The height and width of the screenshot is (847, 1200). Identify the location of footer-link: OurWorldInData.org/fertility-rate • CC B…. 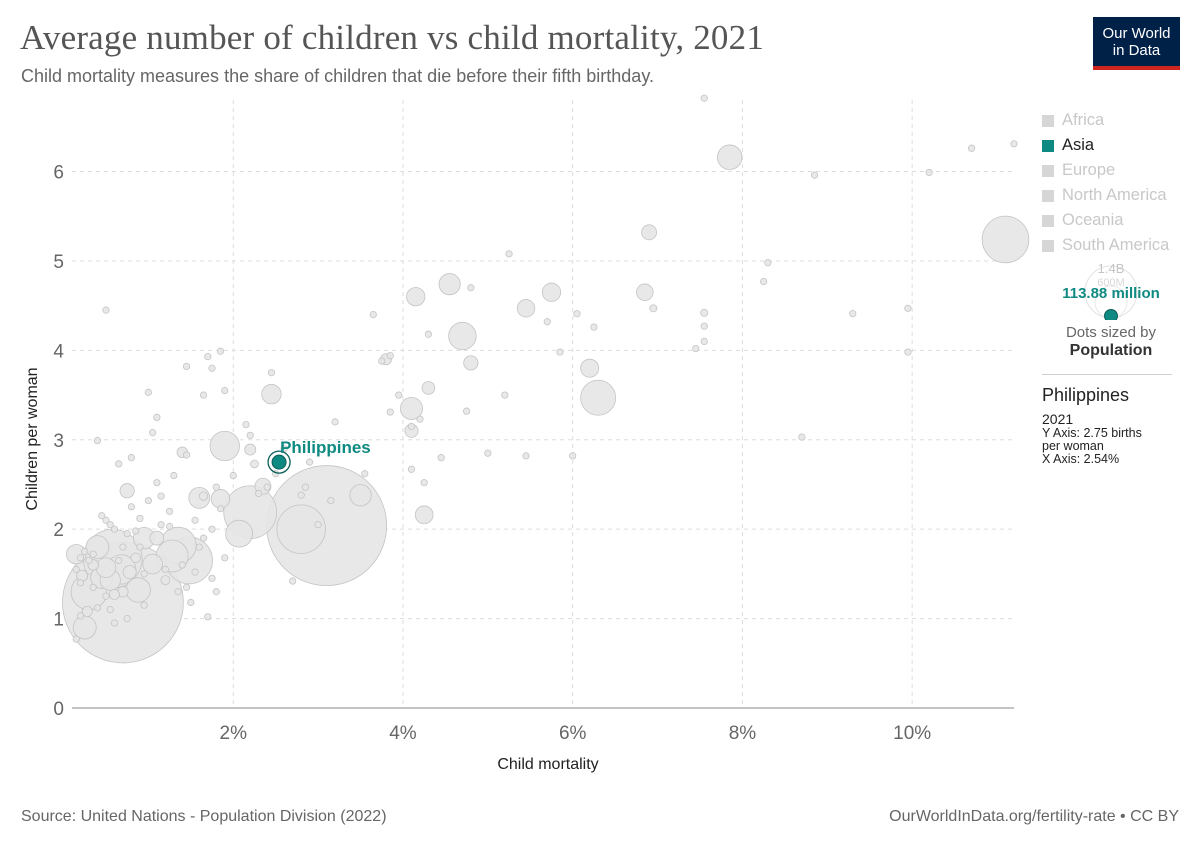
(1034, 816).